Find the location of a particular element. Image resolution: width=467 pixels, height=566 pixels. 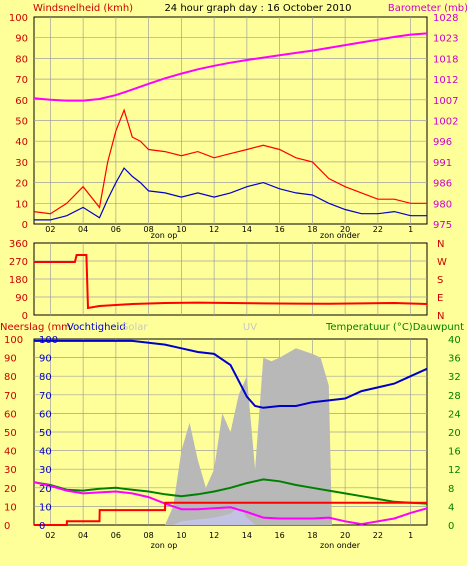

y-tick-label: 1002 is located at coordinates (445, 122).